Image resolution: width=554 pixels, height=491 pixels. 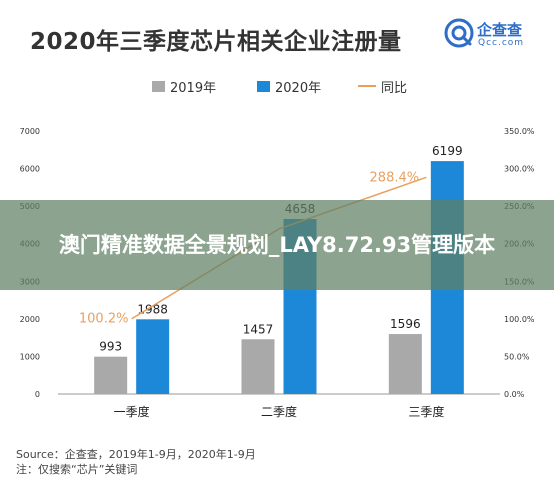 What do you see at coordinates (30, 169) in the screenshot?
I see `y-tick-label: 6000` at bounding box center [30, 169].